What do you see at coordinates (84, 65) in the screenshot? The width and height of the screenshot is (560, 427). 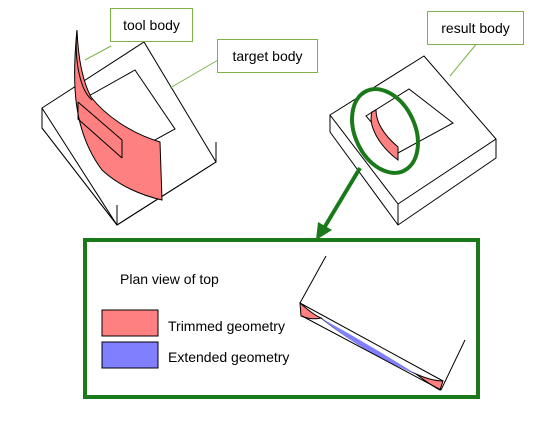 I see `tool-body-edge` at bounding box center [84, 65].